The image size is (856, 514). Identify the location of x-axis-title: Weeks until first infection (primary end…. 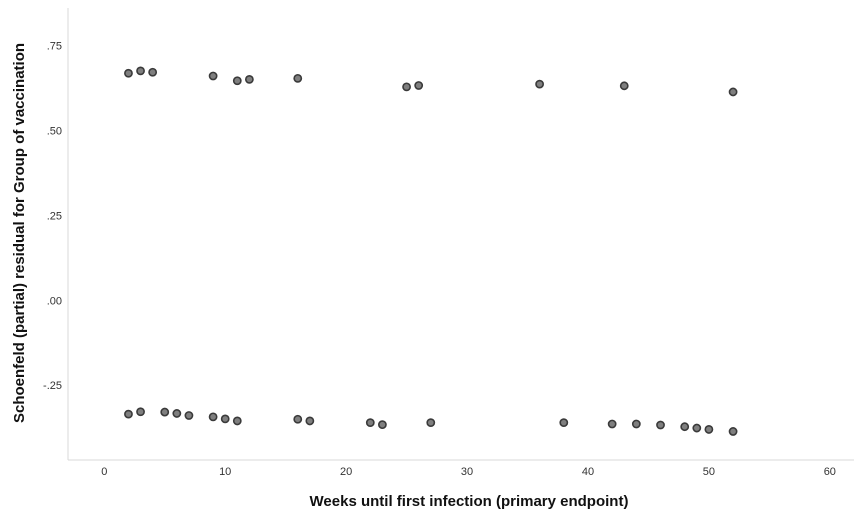
(469, 501).